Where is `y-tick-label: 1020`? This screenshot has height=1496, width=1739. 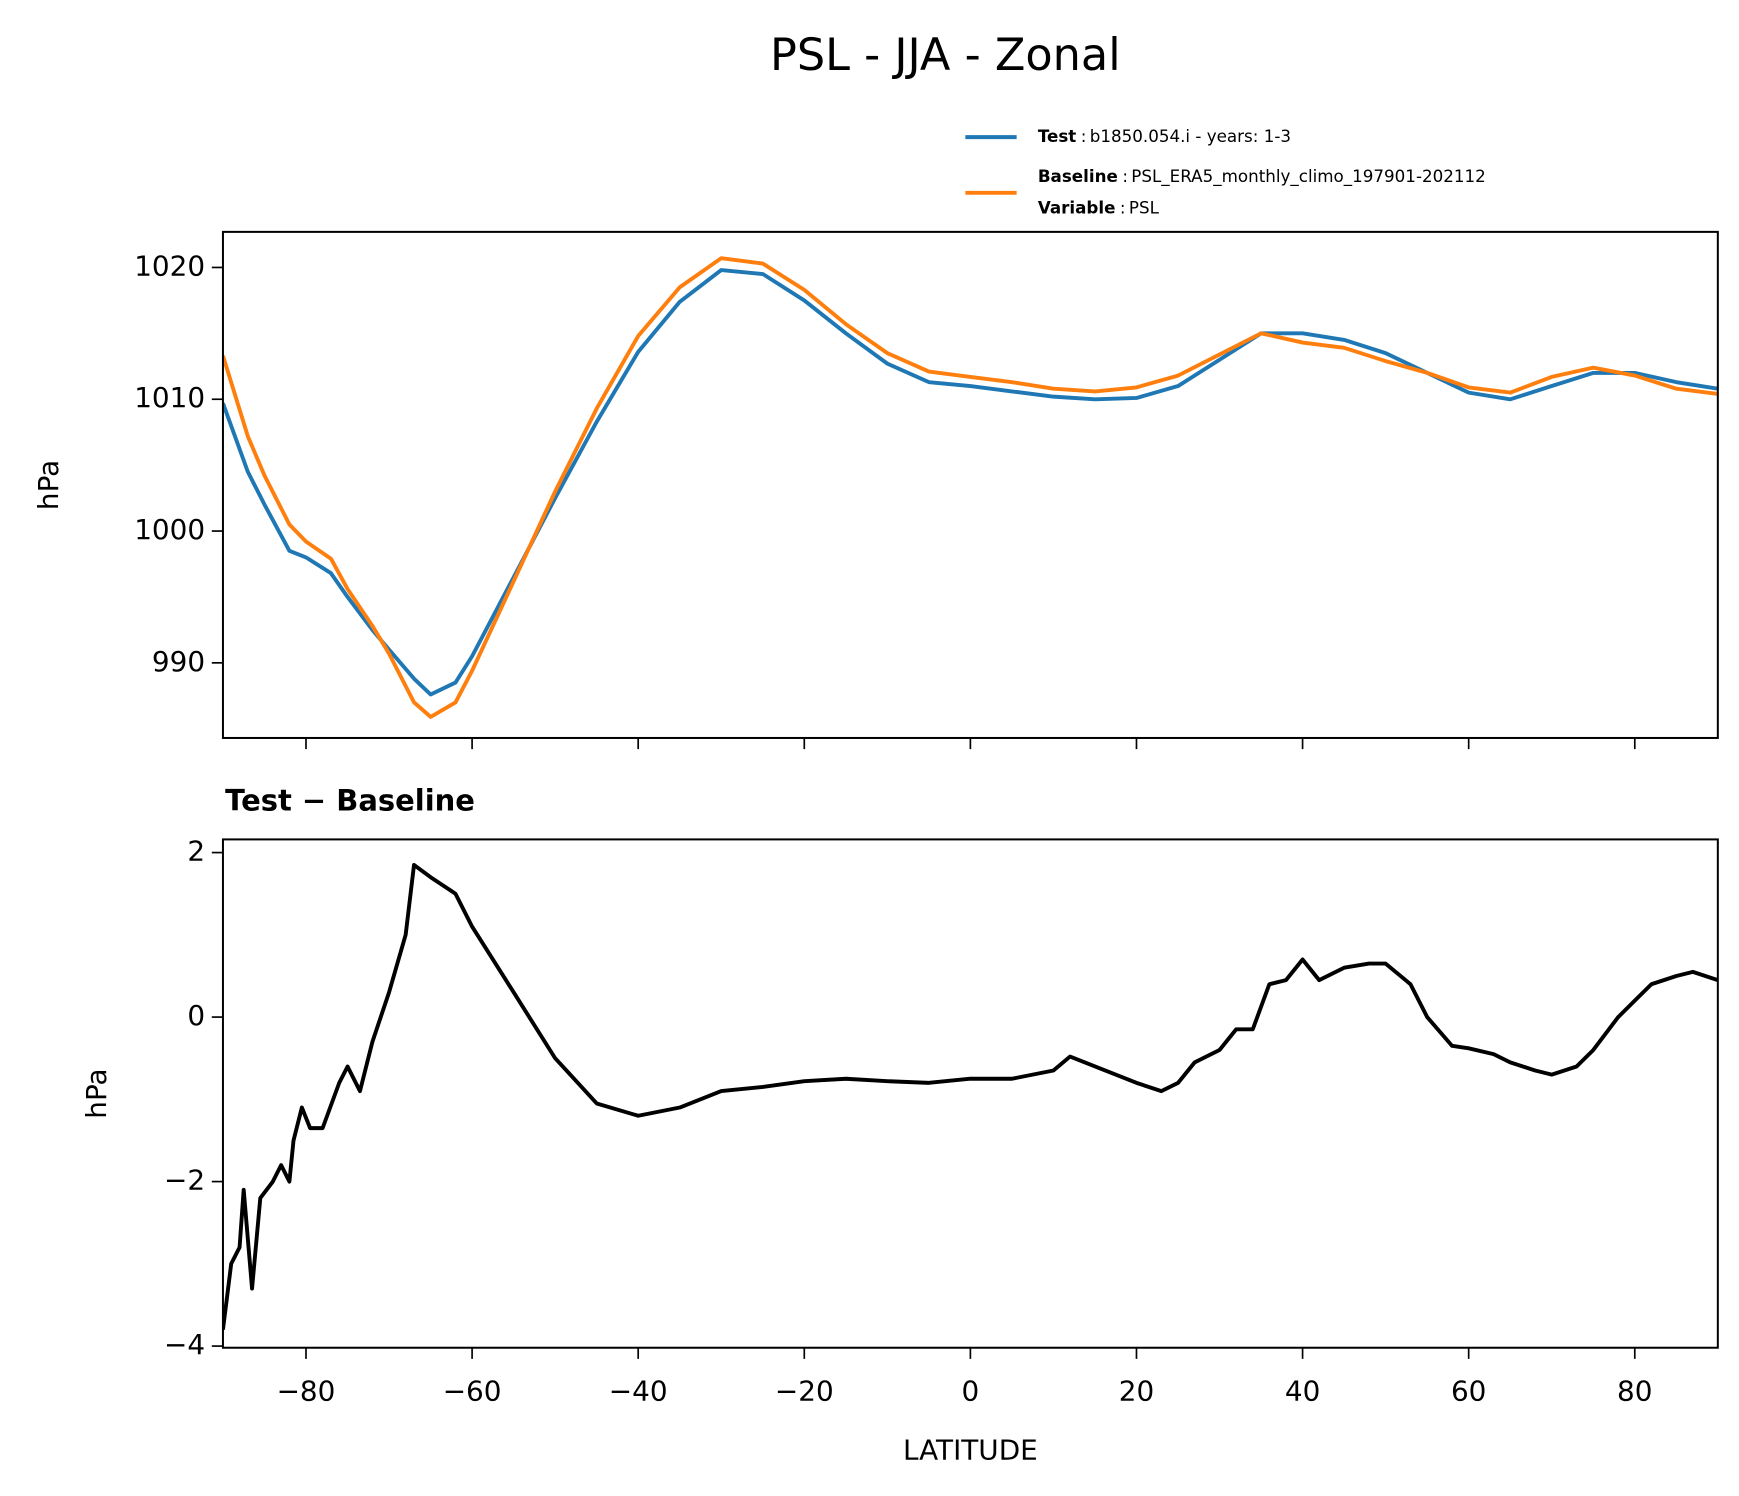
y-tick-label: 1020 is located at coordinates (169, 265).